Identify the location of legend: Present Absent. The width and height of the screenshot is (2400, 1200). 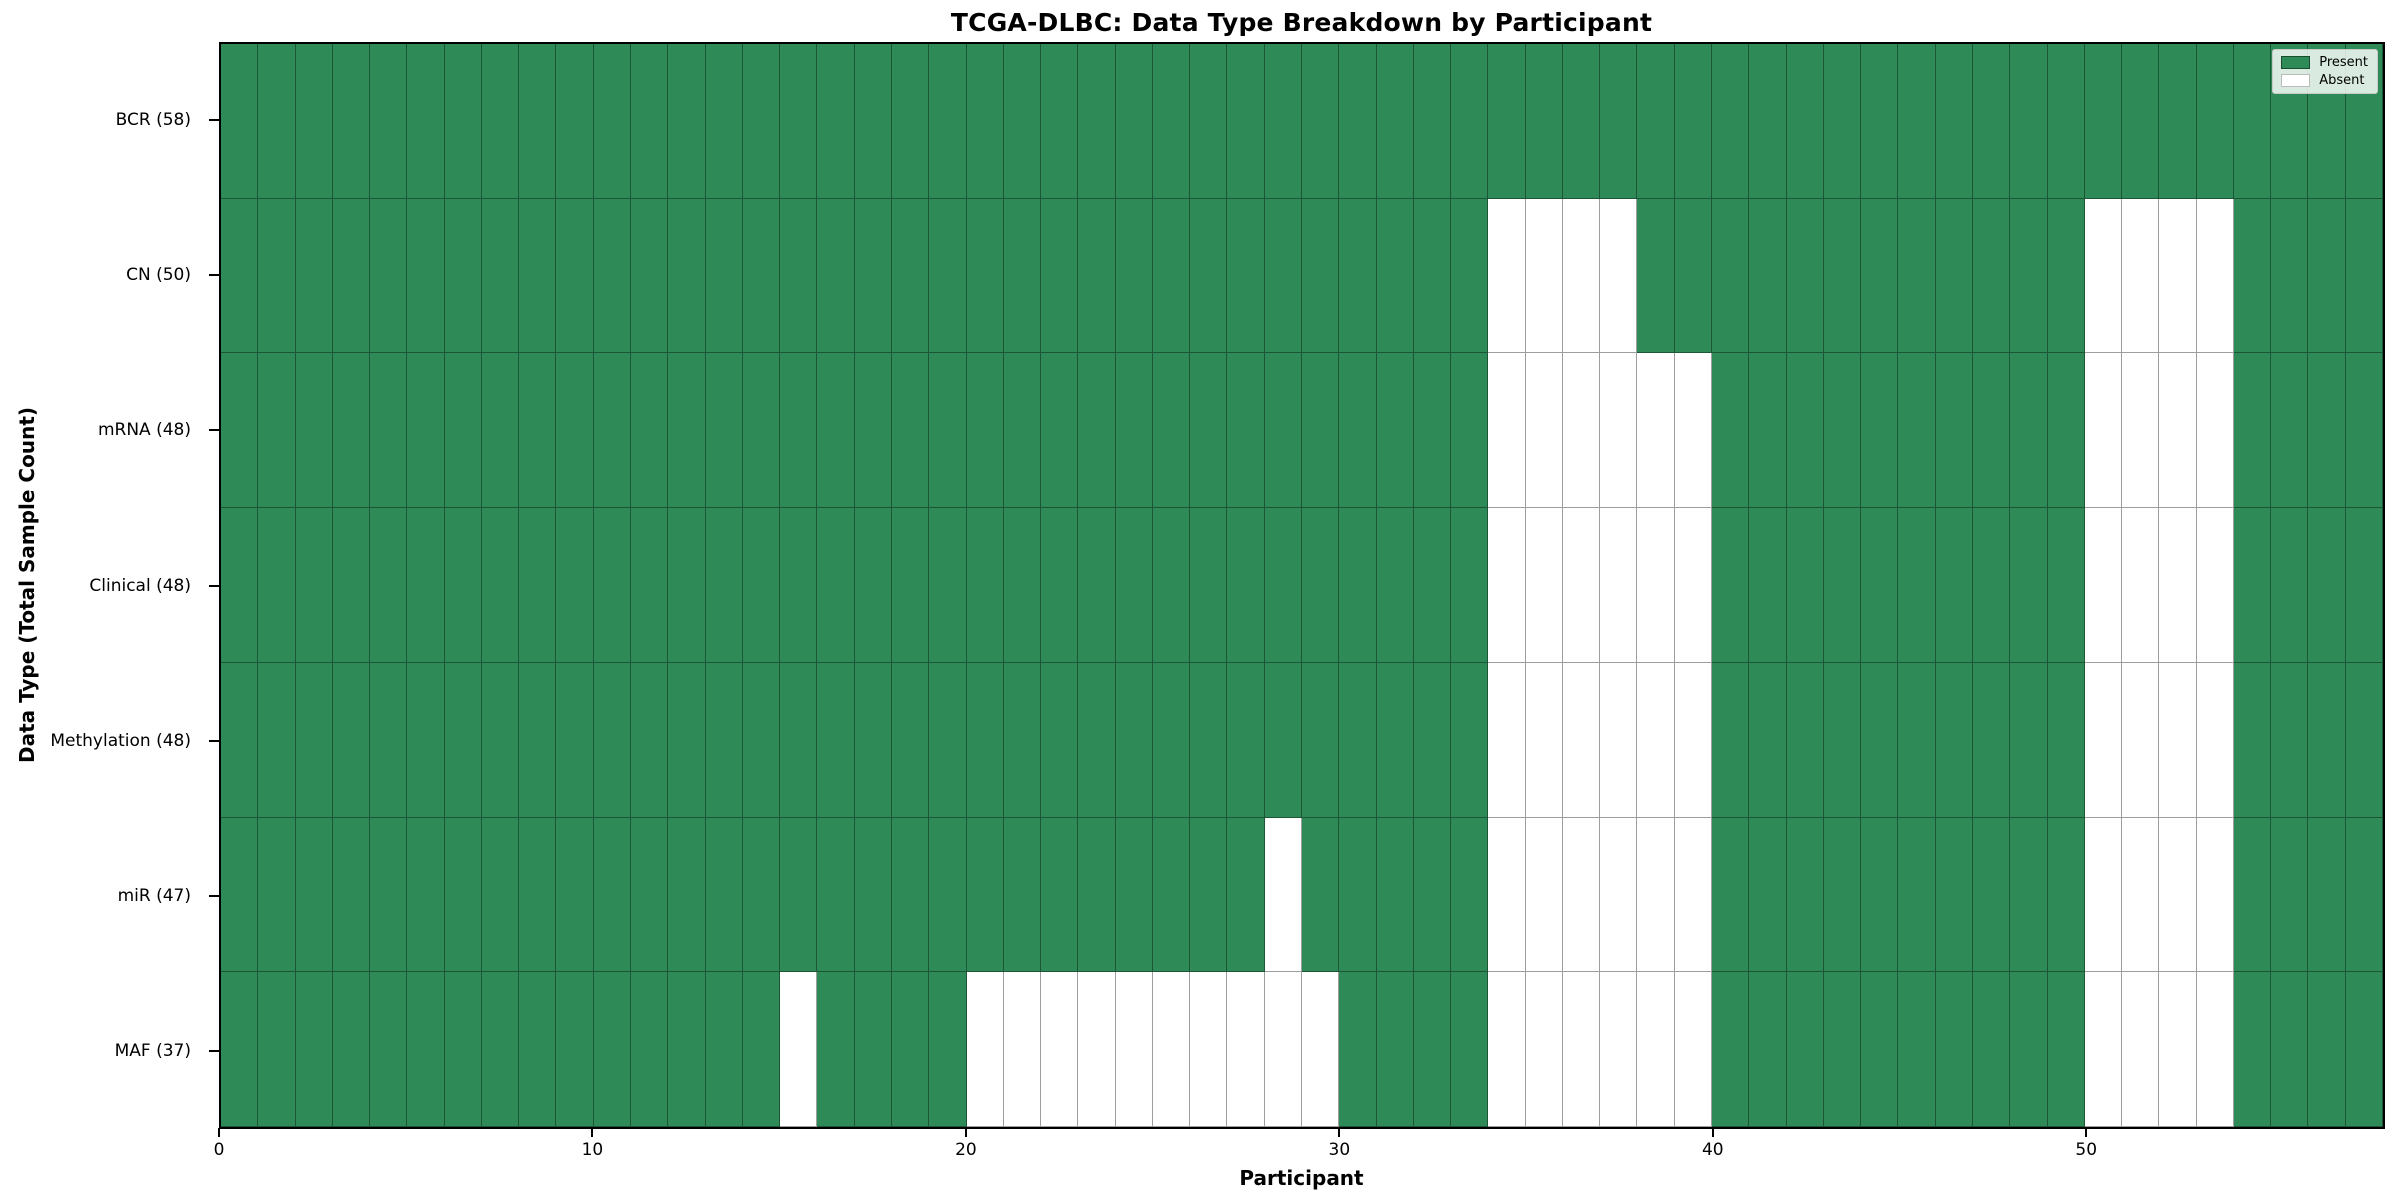
(2325, 71).